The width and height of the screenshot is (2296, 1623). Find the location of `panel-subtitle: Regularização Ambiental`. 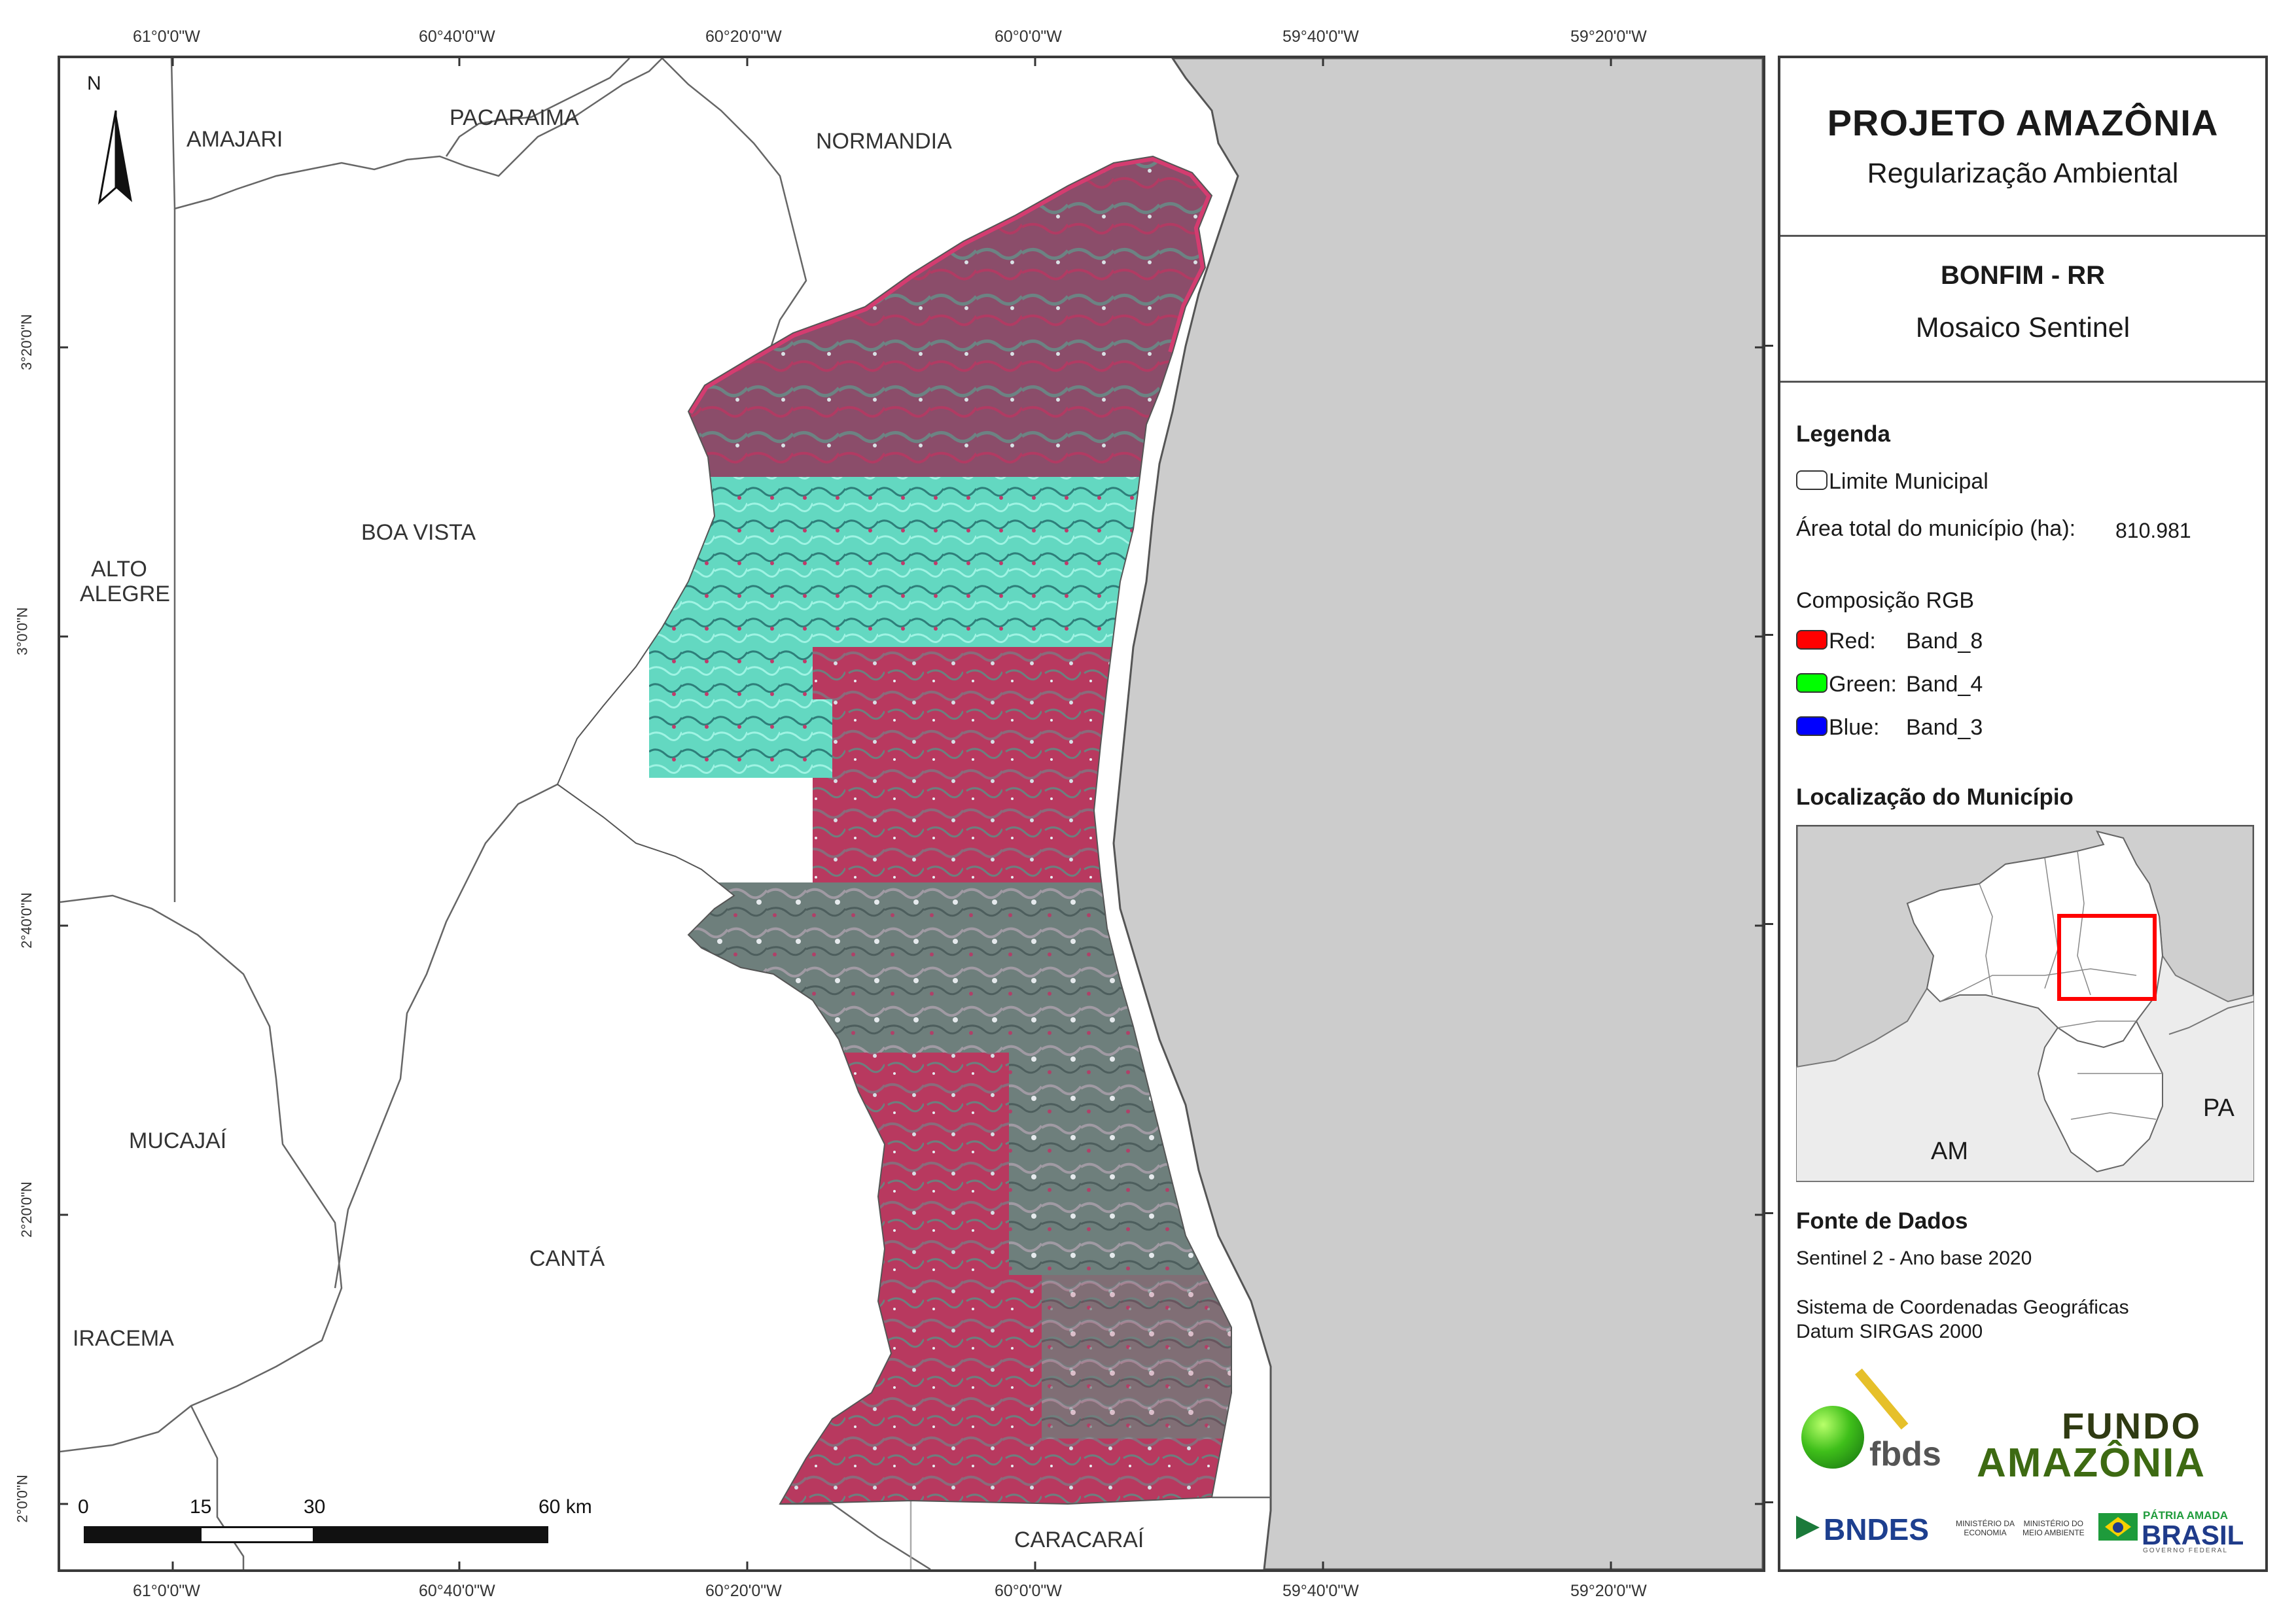

panel-subtitle: Regularização Ambiental is located at coordinates (2023, 173).